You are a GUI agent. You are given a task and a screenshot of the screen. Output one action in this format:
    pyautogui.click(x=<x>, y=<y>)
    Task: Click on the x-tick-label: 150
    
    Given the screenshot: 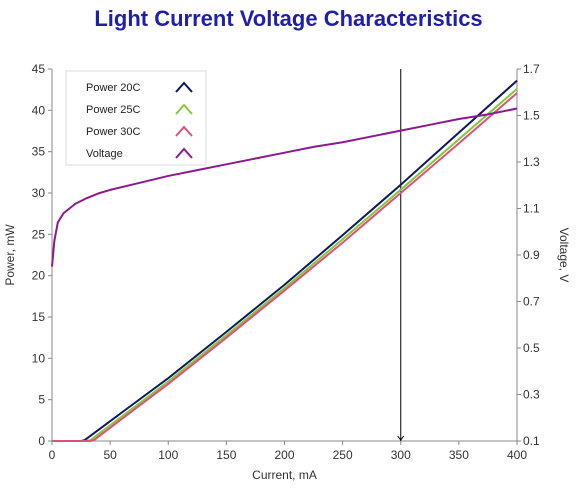 What is the action you would take?
    pyautogui.click(x=226, y=455)
    